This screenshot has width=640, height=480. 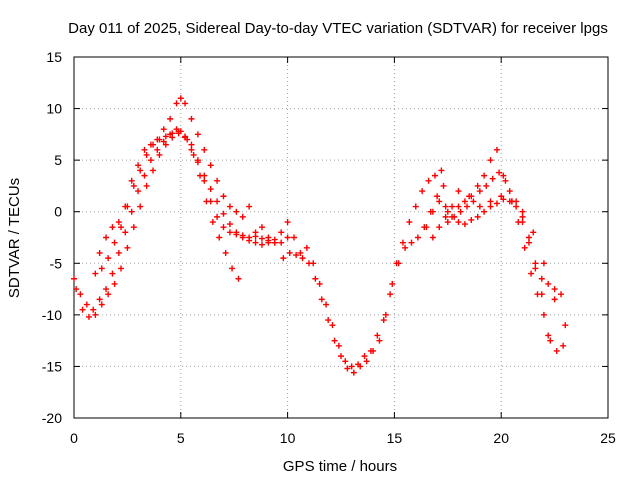 I want to click on y-tick-label: 10, so click(x=54, y=109).